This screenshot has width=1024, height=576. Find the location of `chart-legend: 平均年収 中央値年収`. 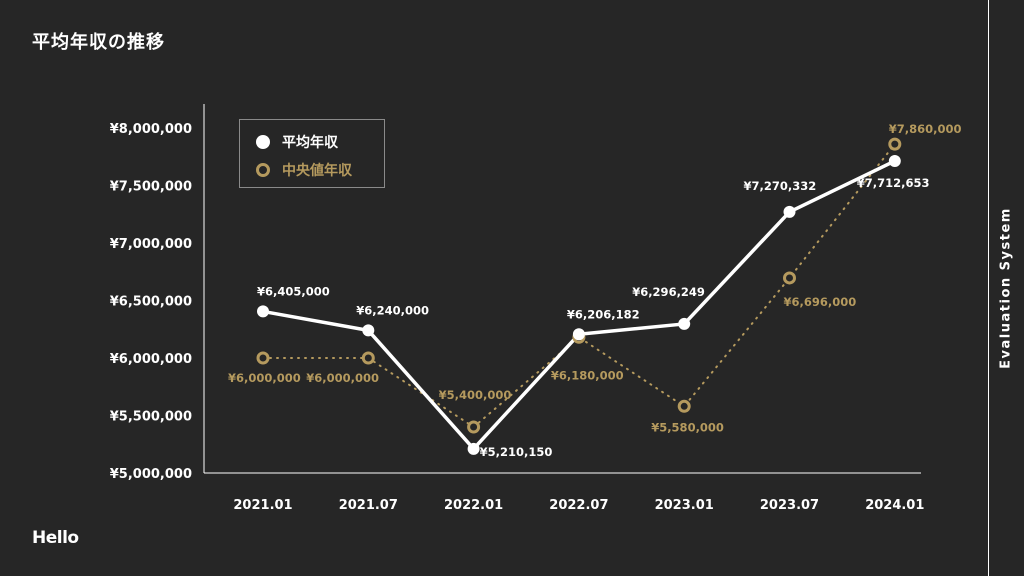

chart-legend: 平均年収 中央値年収 is located at coordinates (312, 153).